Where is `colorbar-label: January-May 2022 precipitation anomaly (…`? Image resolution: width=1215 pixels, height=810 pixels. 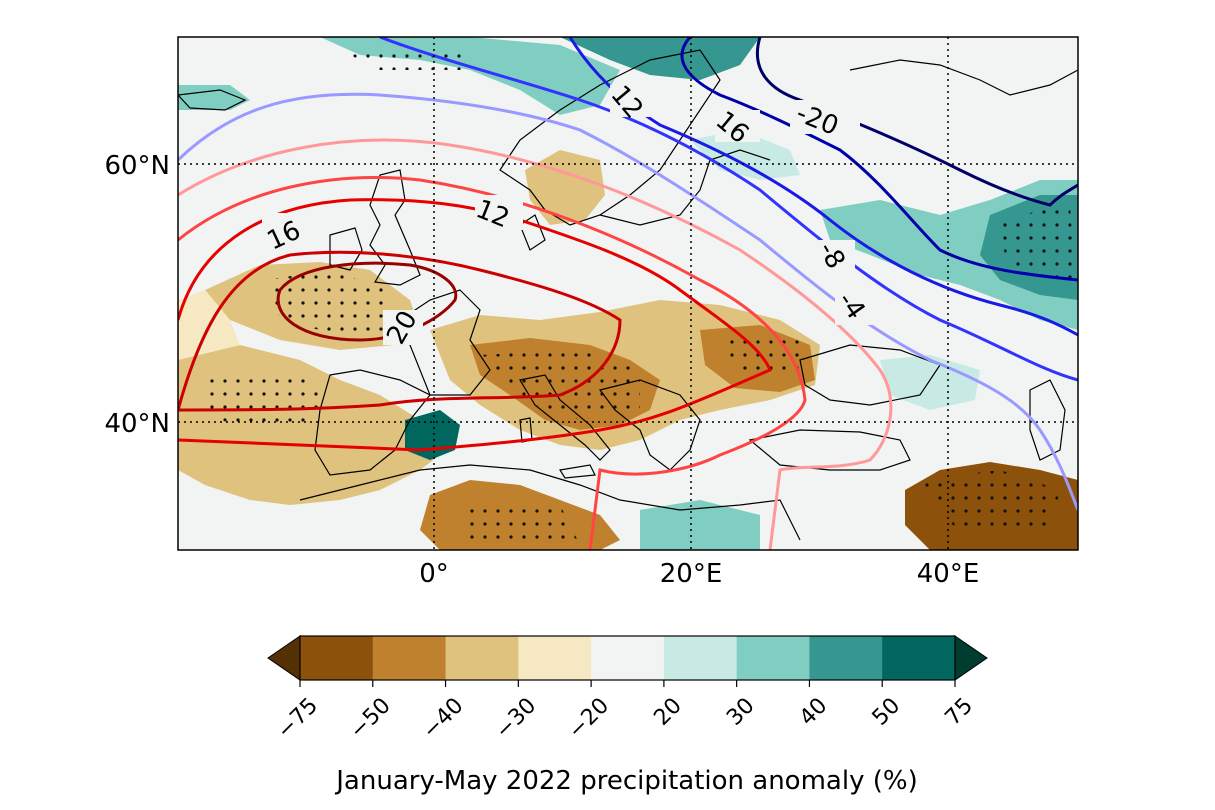
colorbar-label: January-May 2022 precipitation anomaly (… is located at coordinates (625, 781).